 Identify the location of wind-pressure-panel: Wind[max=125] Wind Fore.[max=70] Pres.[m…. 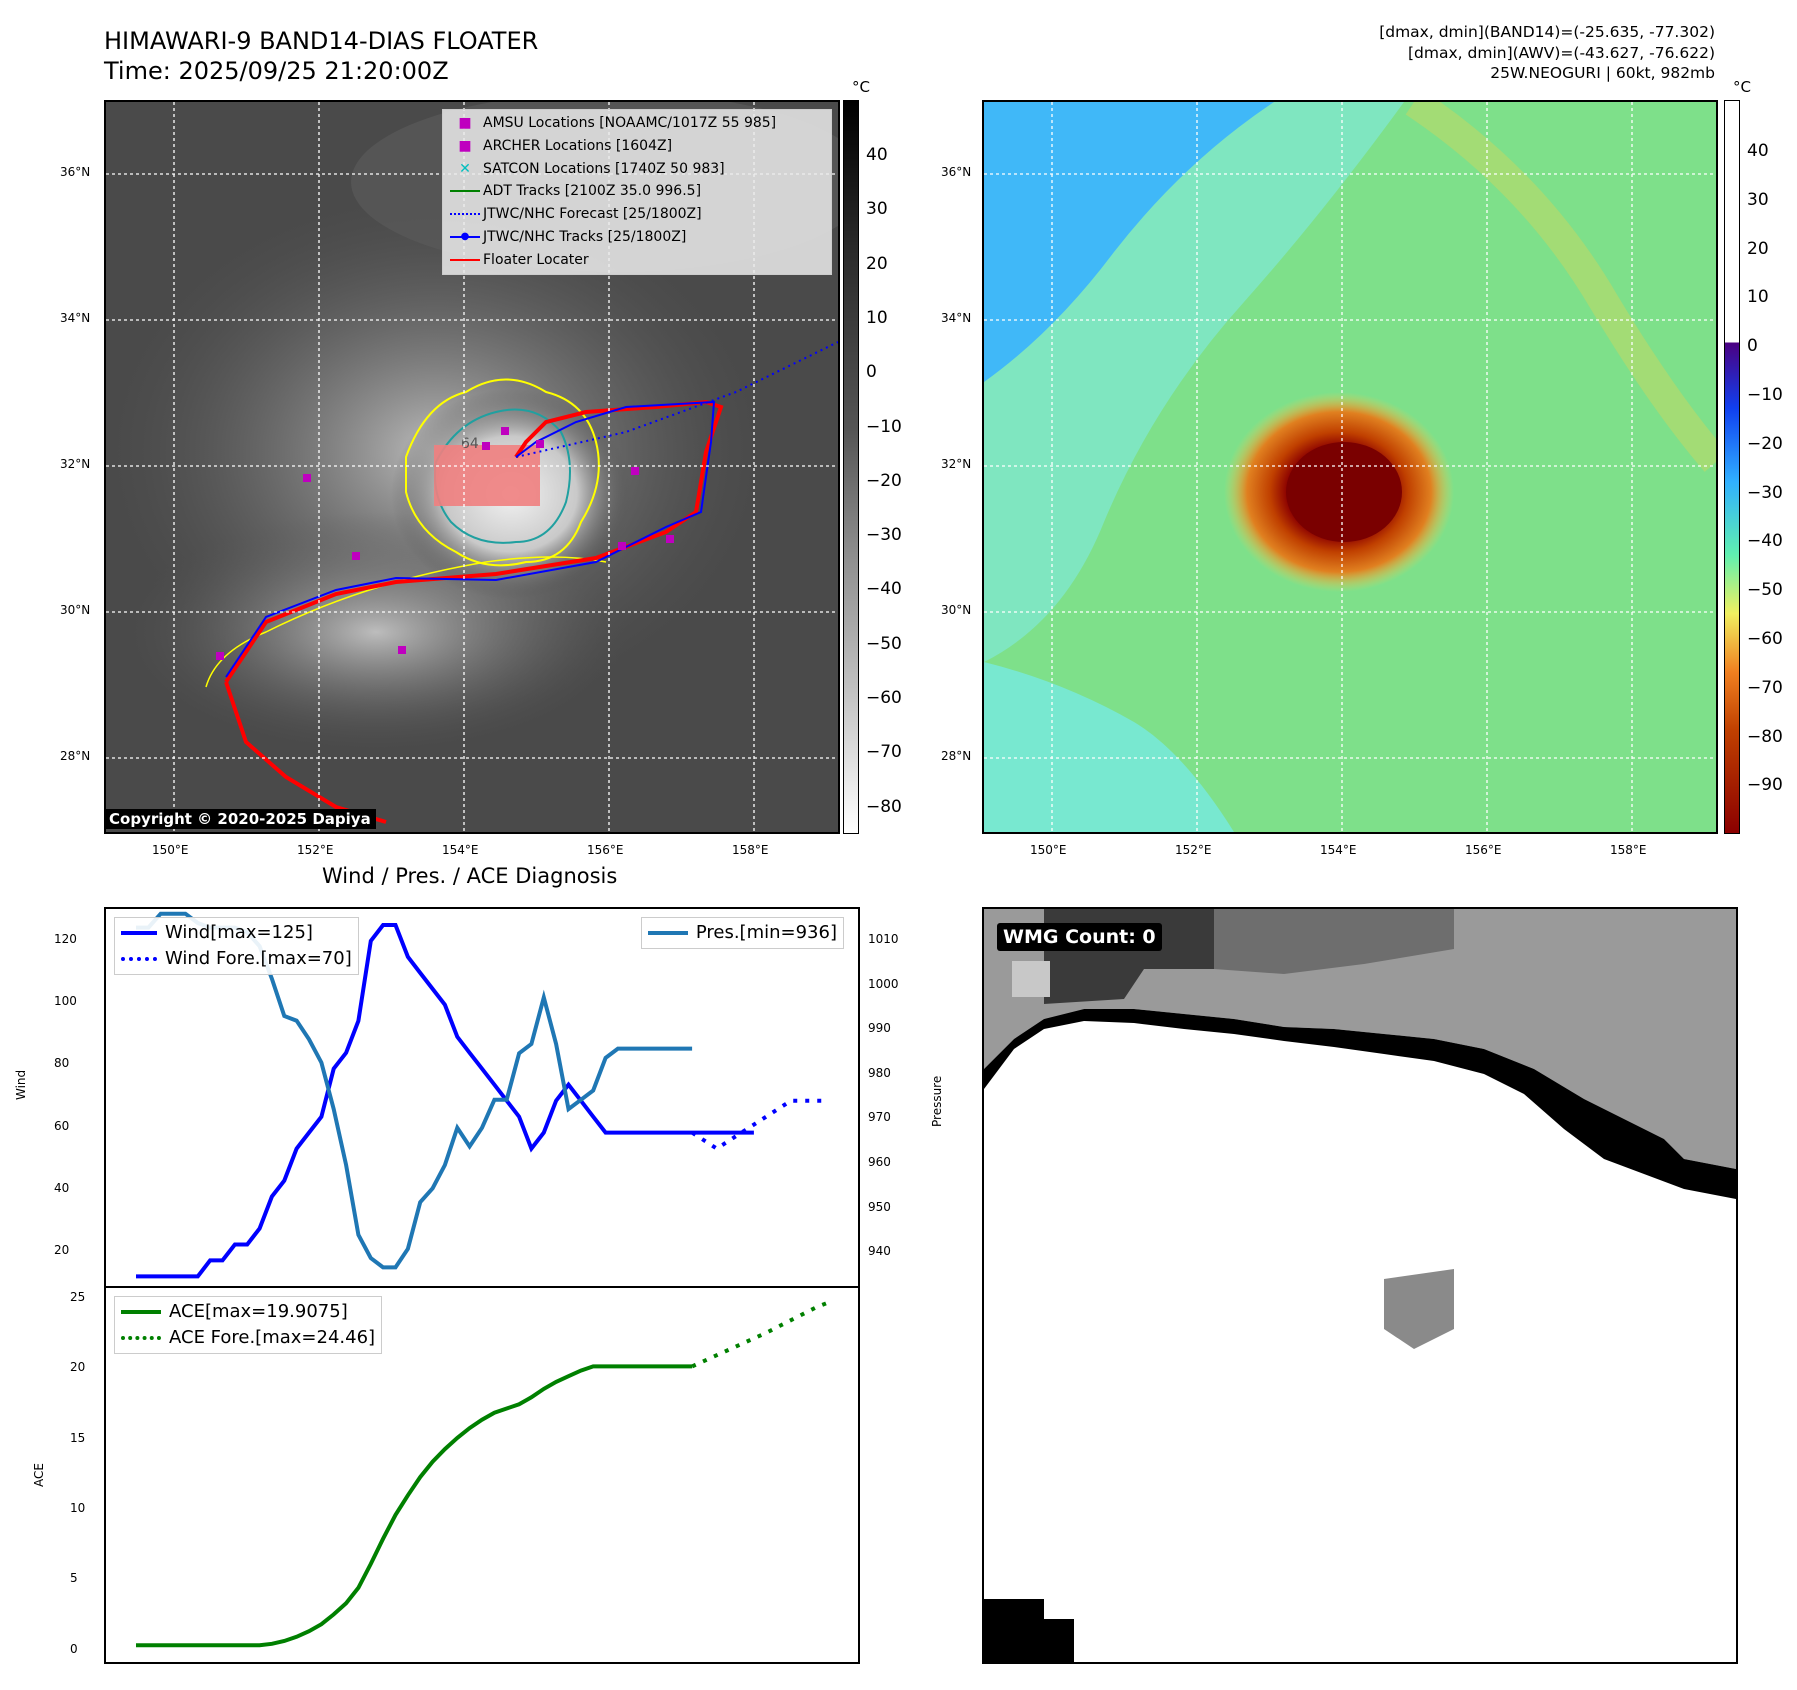
(482, 1097).